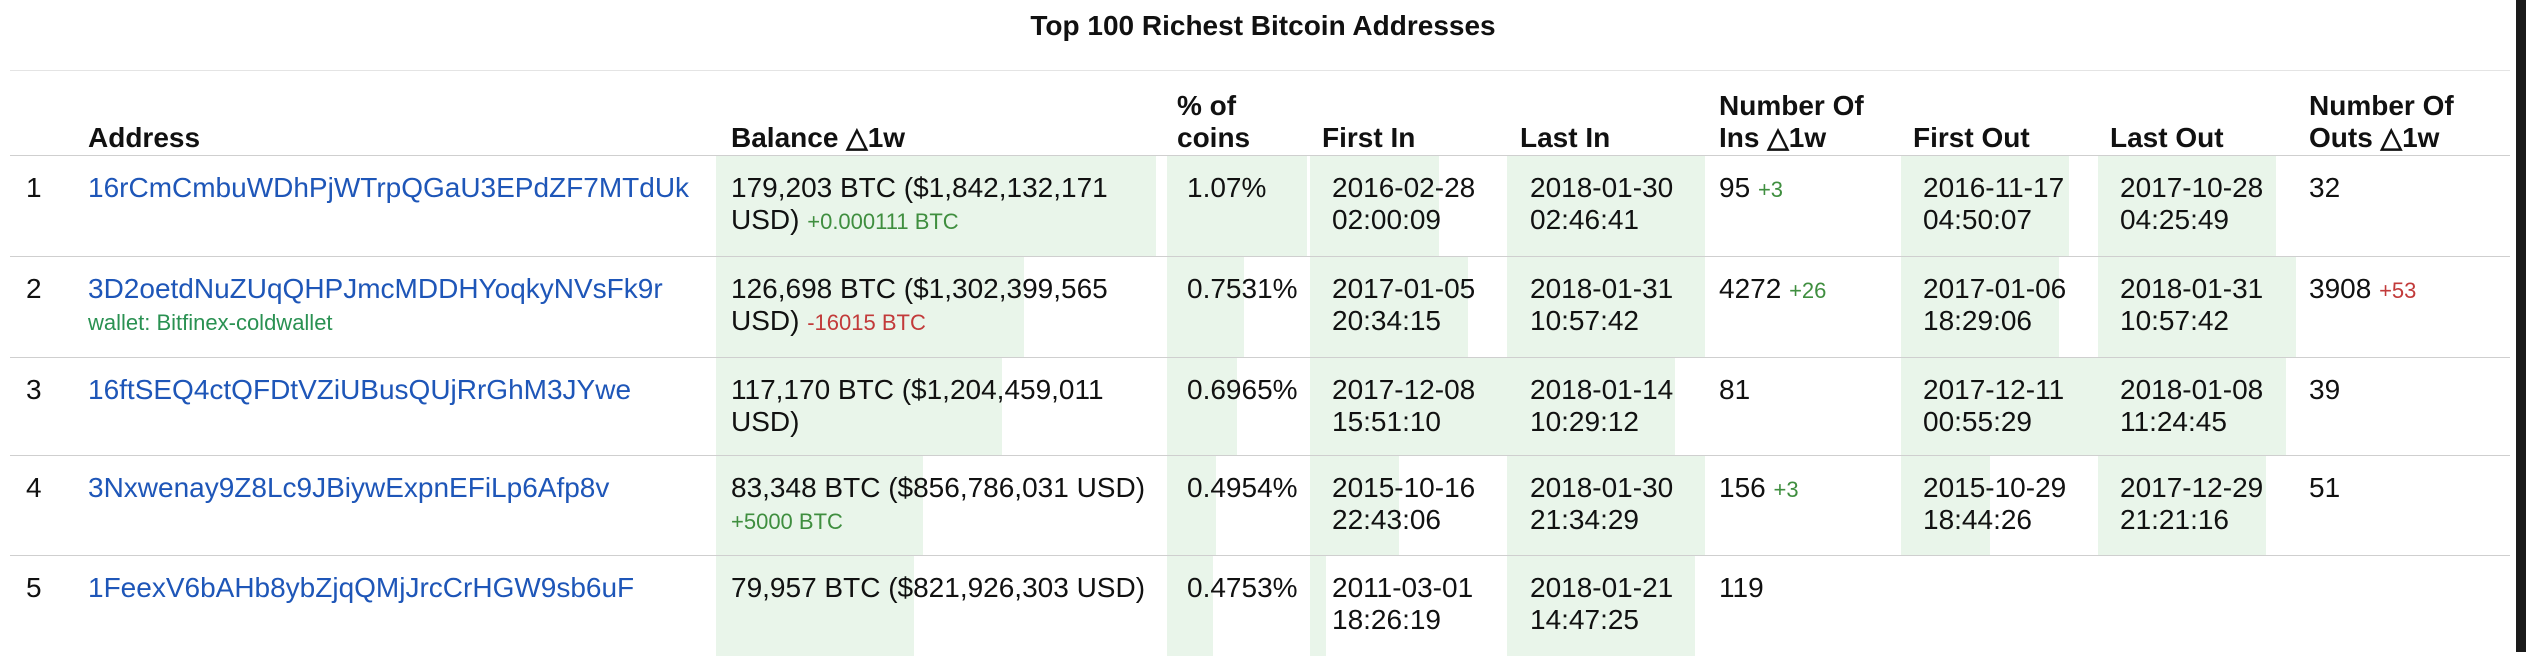 This screenshot has height=656, width=2526. Describe the element at coordinates (1242, 587) in the screenshot. I see `pct-of-coins: 0.4753%` at that location.